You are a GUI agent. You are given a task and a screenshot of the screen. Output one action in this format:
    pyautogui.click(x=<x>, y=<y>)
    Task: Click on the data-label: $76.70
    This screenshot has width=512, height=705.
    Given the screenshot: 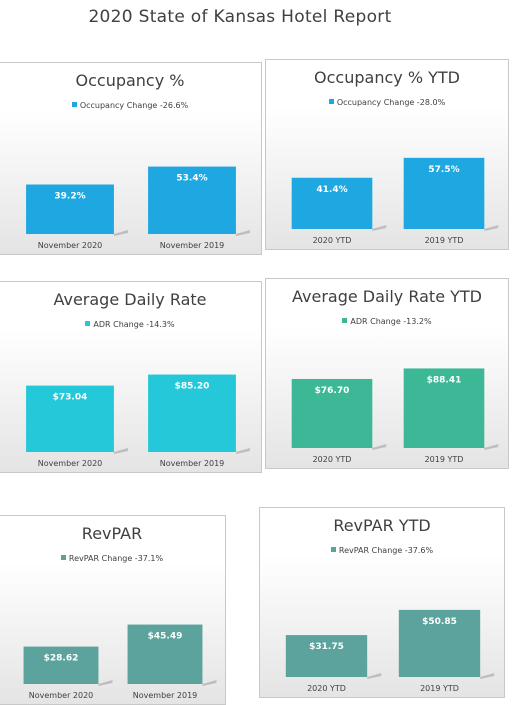 What is the action you would take?
    pyautogui.click(x=332, y=391)
    